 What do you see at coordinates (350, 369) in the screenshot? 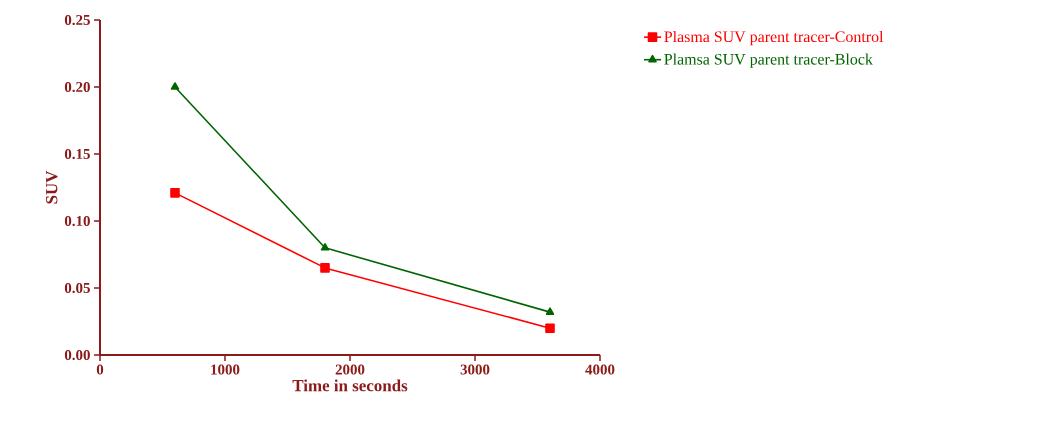
I see `x-tick-label: 2000` at bounding box center [350, 369].